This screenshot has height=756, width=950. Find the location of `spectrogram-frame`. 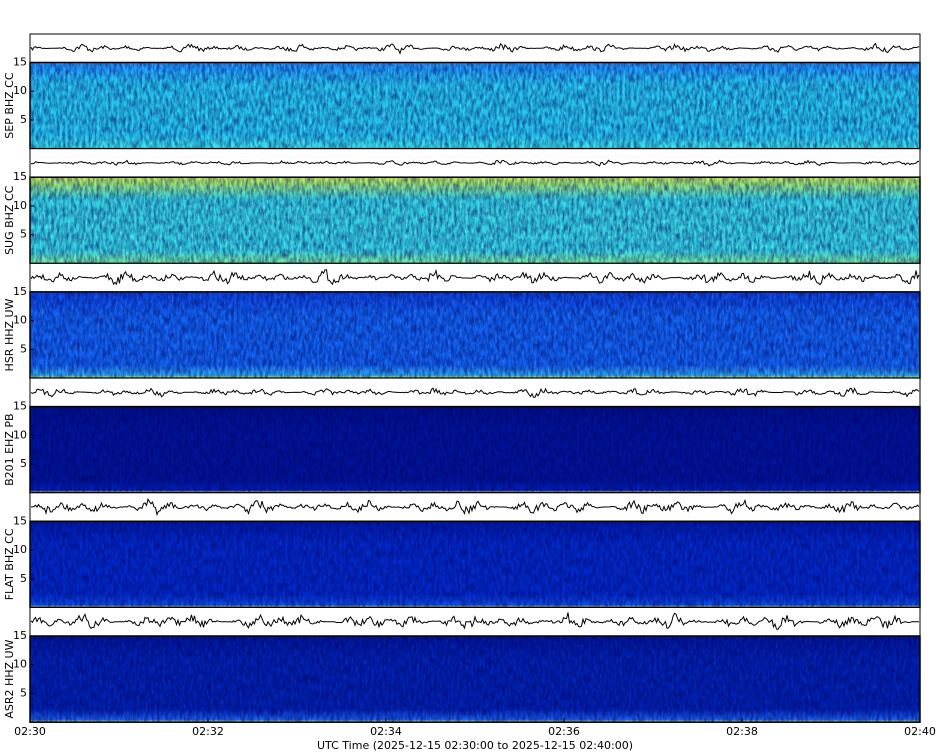

spectrogram-frame is located at coordinates (475, 679).